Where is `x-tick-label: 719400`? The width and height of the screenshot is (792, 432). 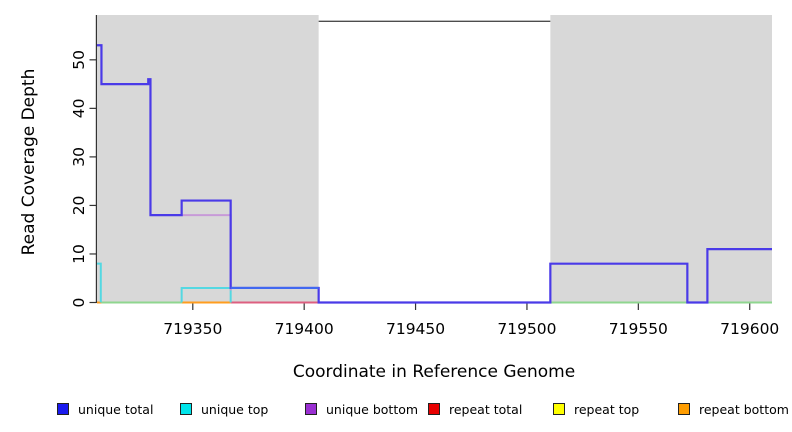
x-tick-label: 719400 is located at coordinates (304, 329).